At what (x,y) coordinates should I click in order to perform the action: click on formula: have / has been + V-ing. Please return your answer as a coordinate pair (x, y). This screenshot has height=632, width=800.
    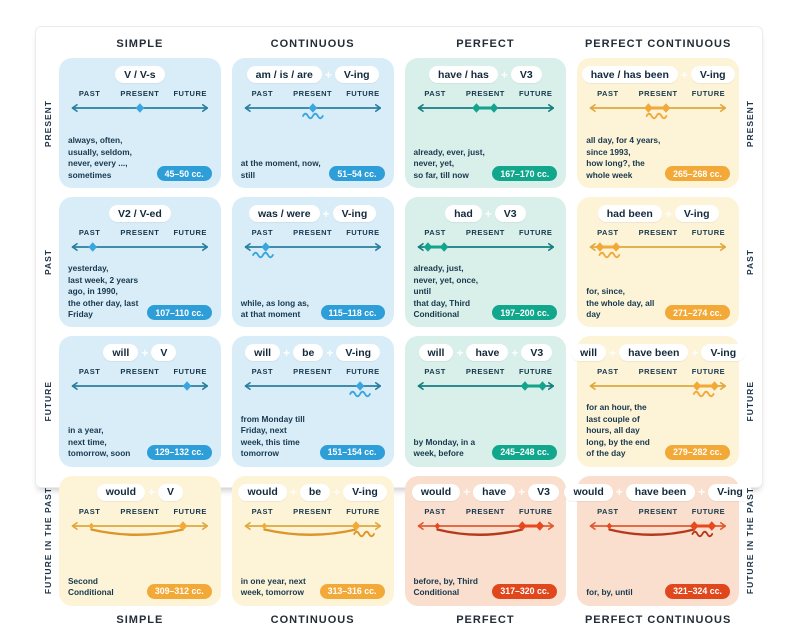
    Looking at the image, I should click on (658, 74).